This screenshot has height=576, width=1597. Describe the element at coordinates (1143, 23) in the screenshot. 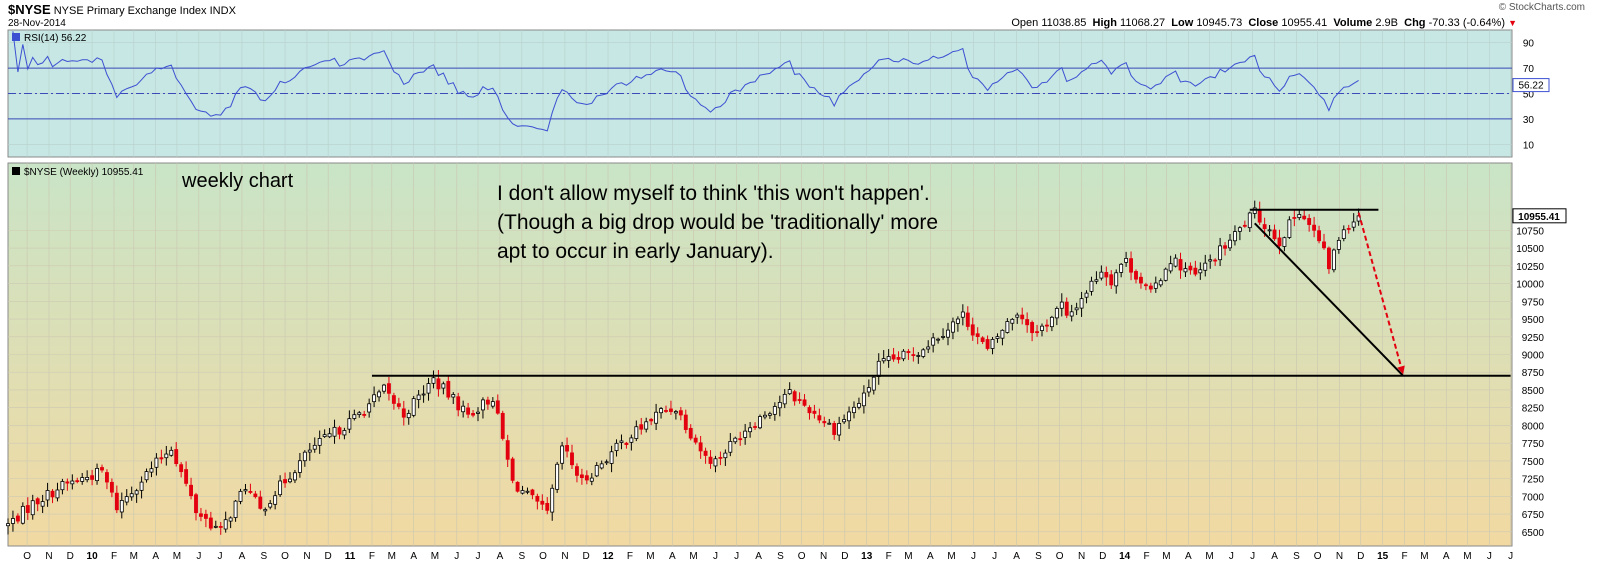

I see `high-value: 11068.27` at that location.